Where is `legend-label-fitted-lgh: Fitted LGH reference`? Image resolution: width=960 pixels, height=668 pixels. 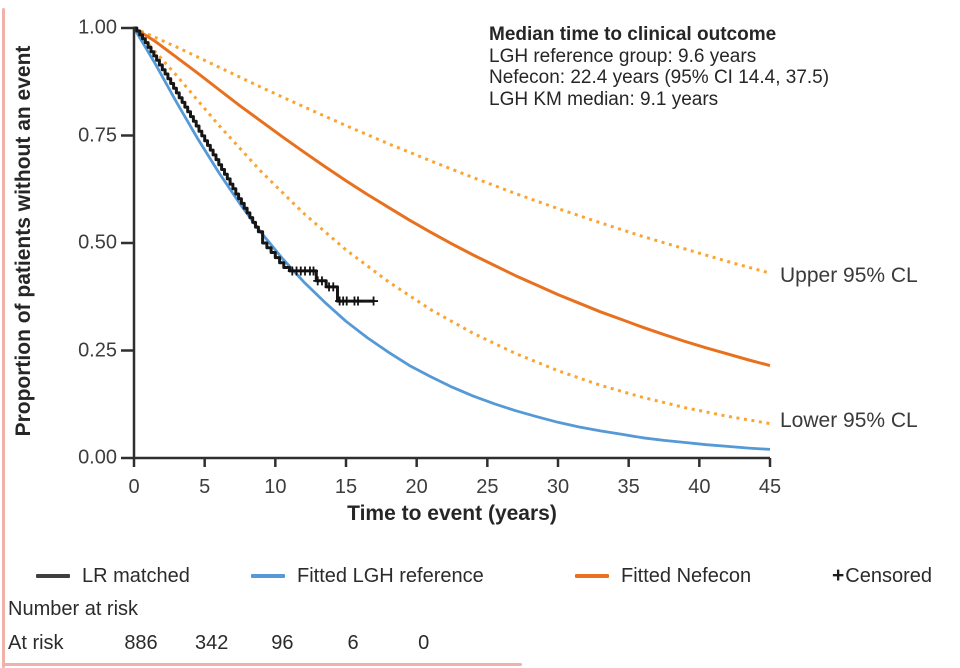 legend-label-fitted-lgh: Fitted LGH reference is located at coordinates (390, 575).